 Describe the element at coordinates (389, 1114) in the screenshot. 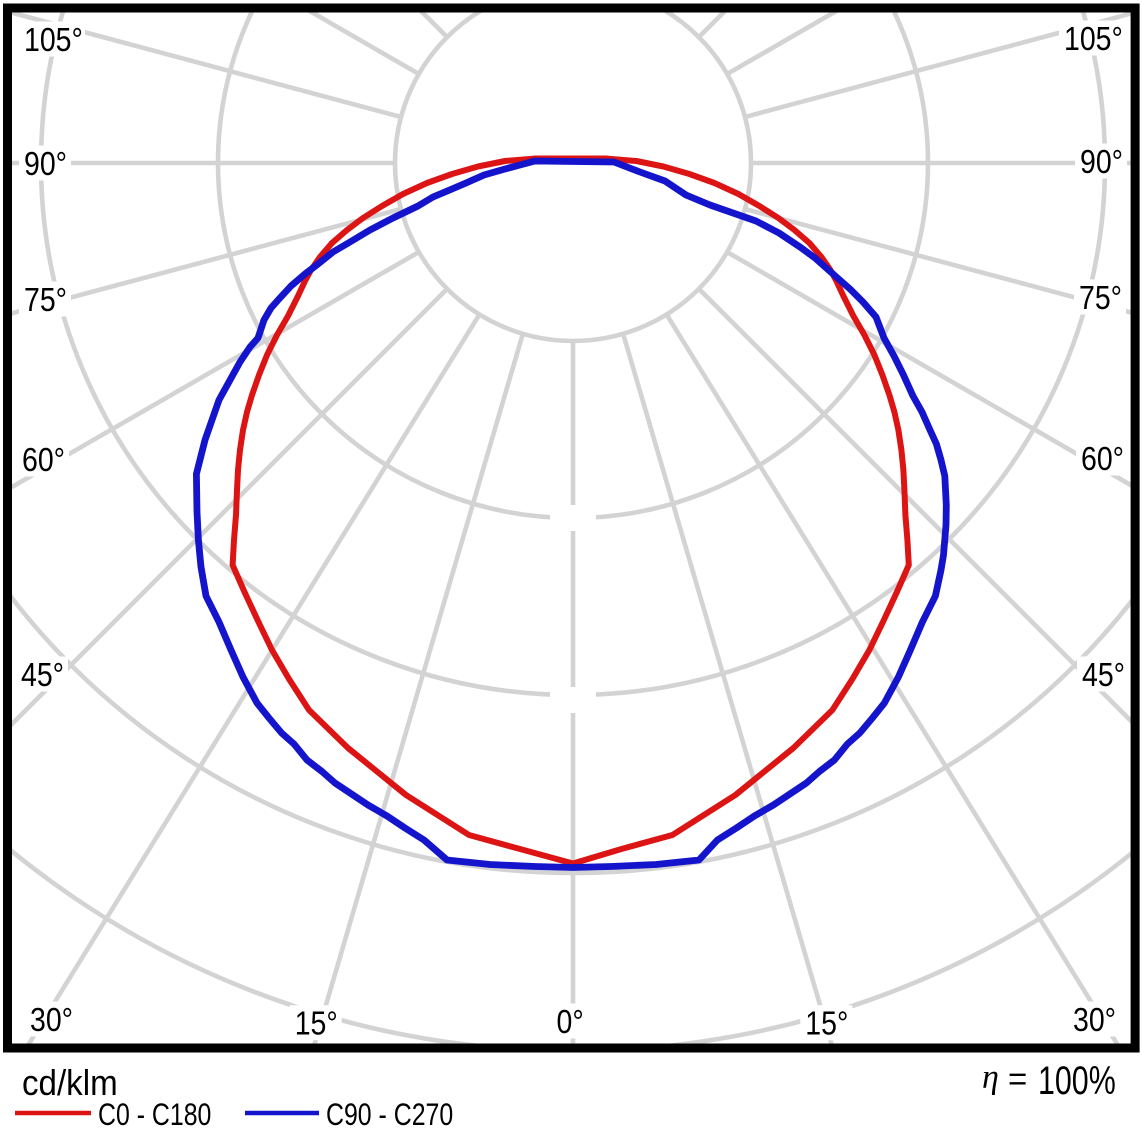

I see `svg-text: C90 - C270` at that location.